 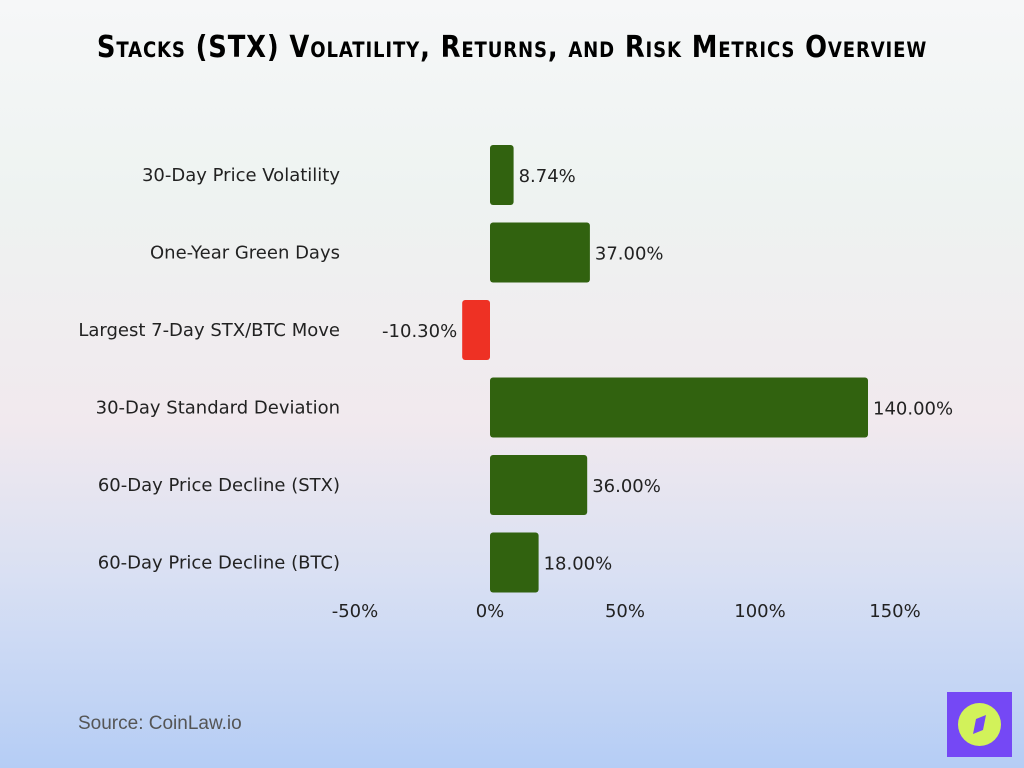 I want to click on x-tick-label: 150%, so click(x=894, y=611).